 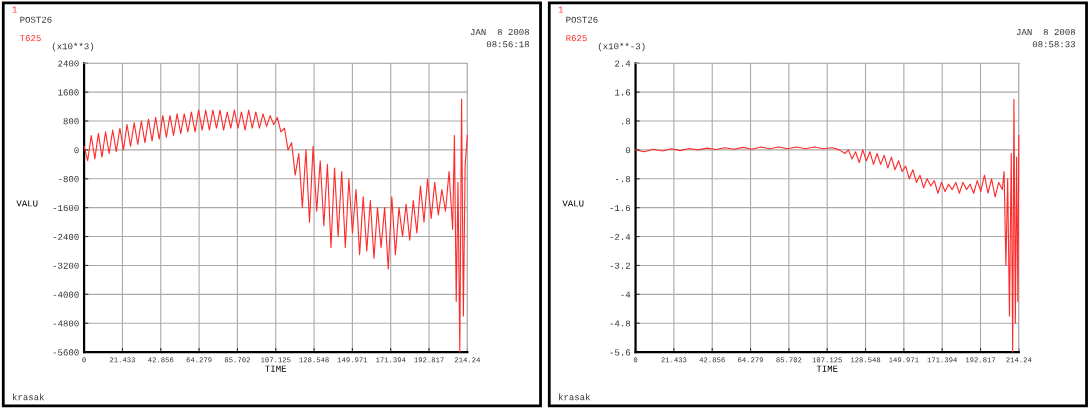 I want to click on y-tick-label: -.8, so click(x=623, y=179).